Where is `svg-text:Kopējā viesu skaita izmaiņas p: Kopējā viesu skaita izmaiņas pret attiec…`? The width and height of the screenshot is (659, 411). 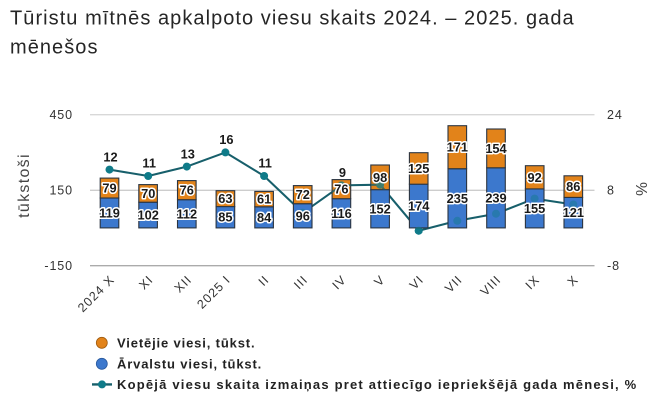 svg-text:Kopējā viesu skaita izmaiņas p: Kopējā viesu skaita izmaiņas pret attiec… is located at coordinates (377, 384).